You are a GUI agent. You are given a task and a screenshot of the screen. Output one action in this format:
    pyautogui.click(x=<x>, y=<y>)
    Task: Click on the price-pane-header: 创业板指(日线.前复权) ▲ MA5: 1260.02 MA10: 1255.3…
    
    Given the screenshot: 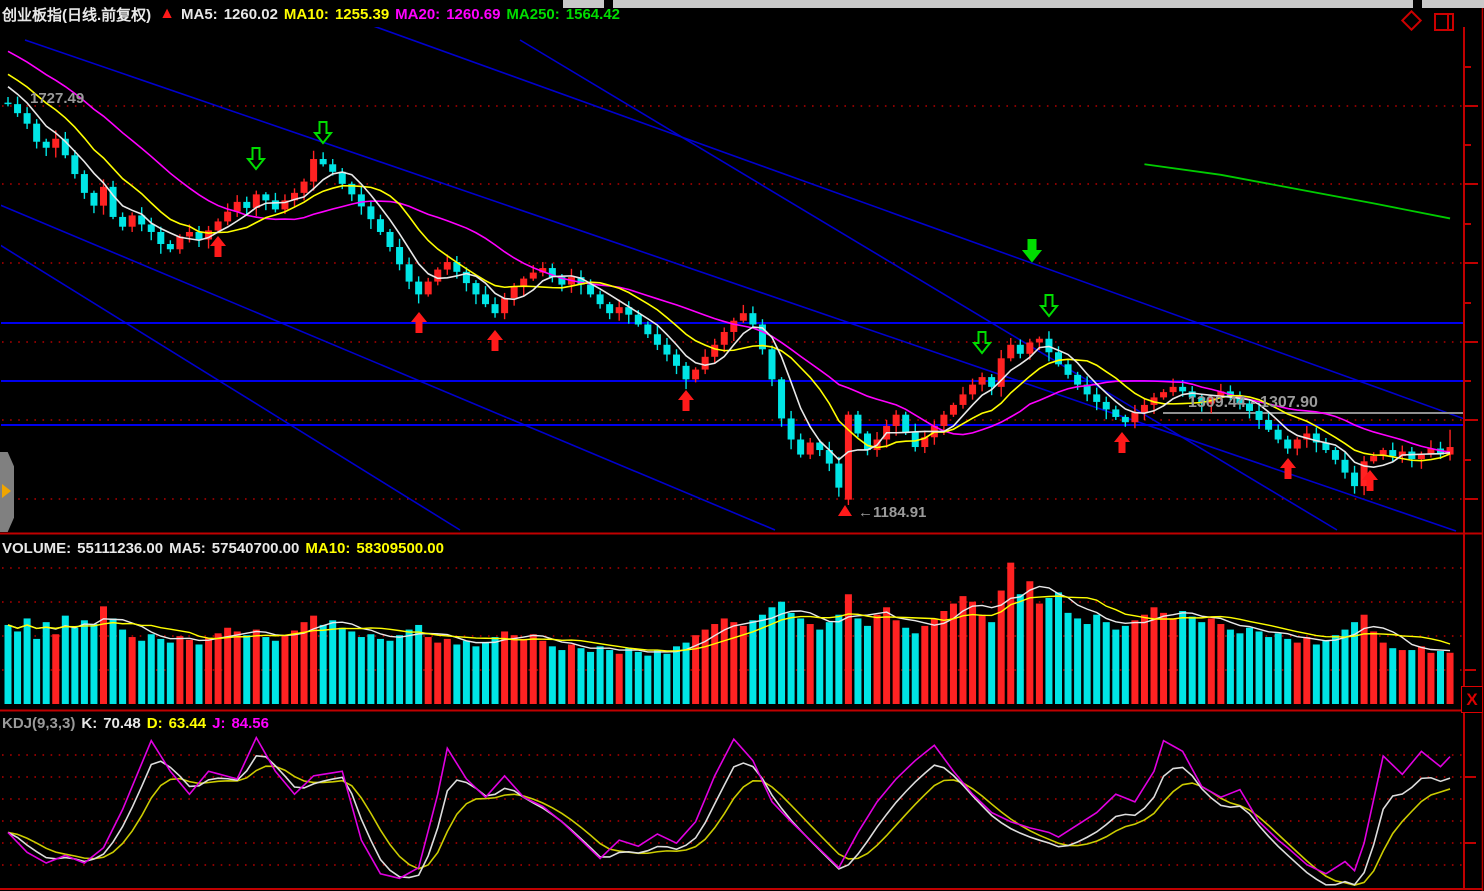 What is the action you would take?
    pyautogui.click(x=314, y=14)
    